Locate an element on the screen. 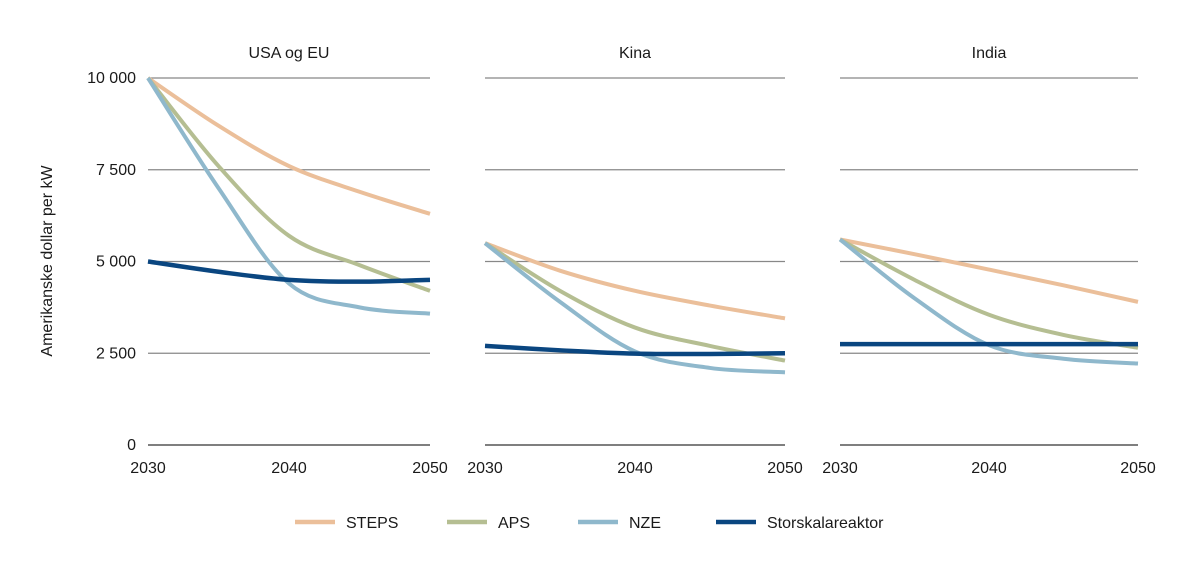 This screenshot has width=1198, height=573. y-tick-label: 5 000 is located at coordinates (116, 262).